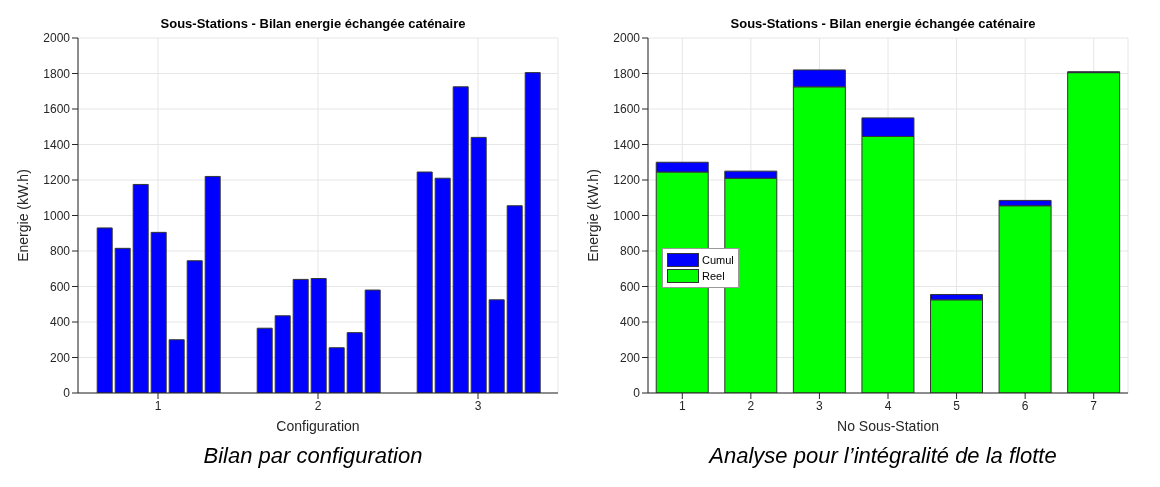 The image size is (1160, 487). What do you see at coordinates (957, 405) in the screenshot?
I see `x-tick-label: 5` at bounding box center [957, 405].